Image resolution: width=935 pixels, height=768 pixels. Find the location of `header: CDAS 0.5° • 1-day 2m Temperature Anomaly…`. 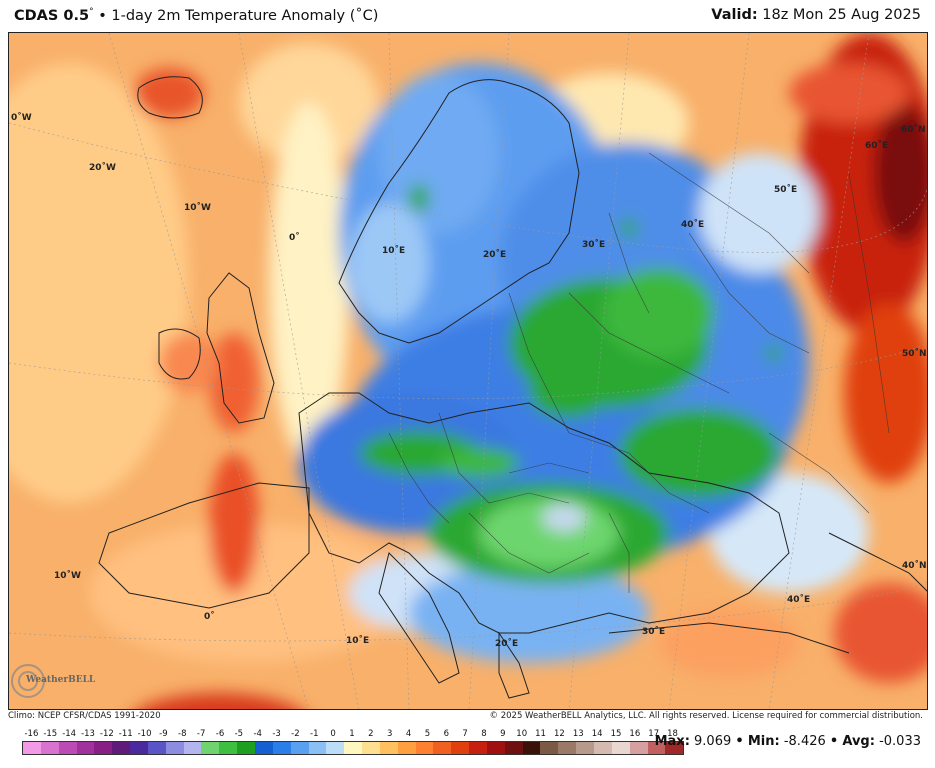

header: CDAS 0.5° • 1-day 2m Temperature Anomaly… is located at coordinates (467, 16).